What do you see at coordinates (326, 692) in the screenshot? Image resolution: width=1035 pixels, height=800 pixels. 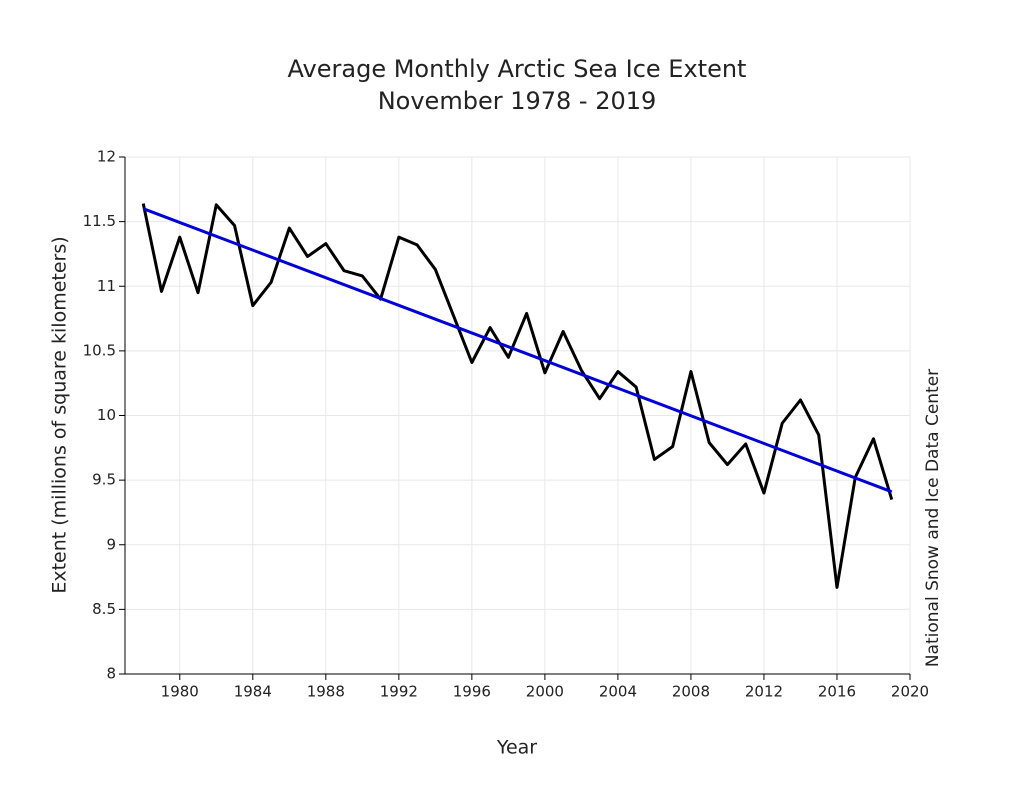 I see `x-tick-label: 1988` at bounding box center [326, 692].